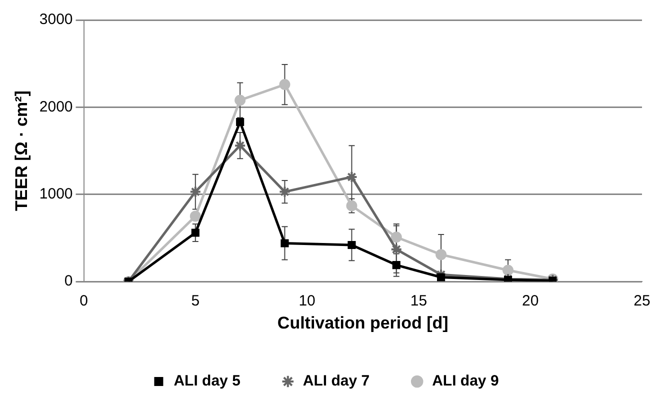 This screenshot has width=670, height=407. I want to click on x-tick-label: 25, so click(642, 301).